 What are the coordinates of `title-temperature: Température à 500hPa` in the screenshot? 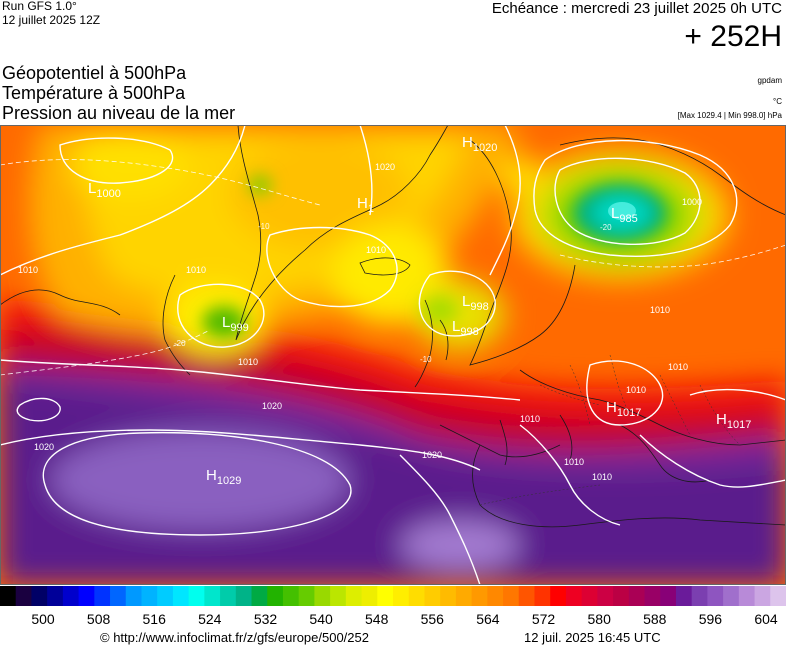 It's located at (94, 93).